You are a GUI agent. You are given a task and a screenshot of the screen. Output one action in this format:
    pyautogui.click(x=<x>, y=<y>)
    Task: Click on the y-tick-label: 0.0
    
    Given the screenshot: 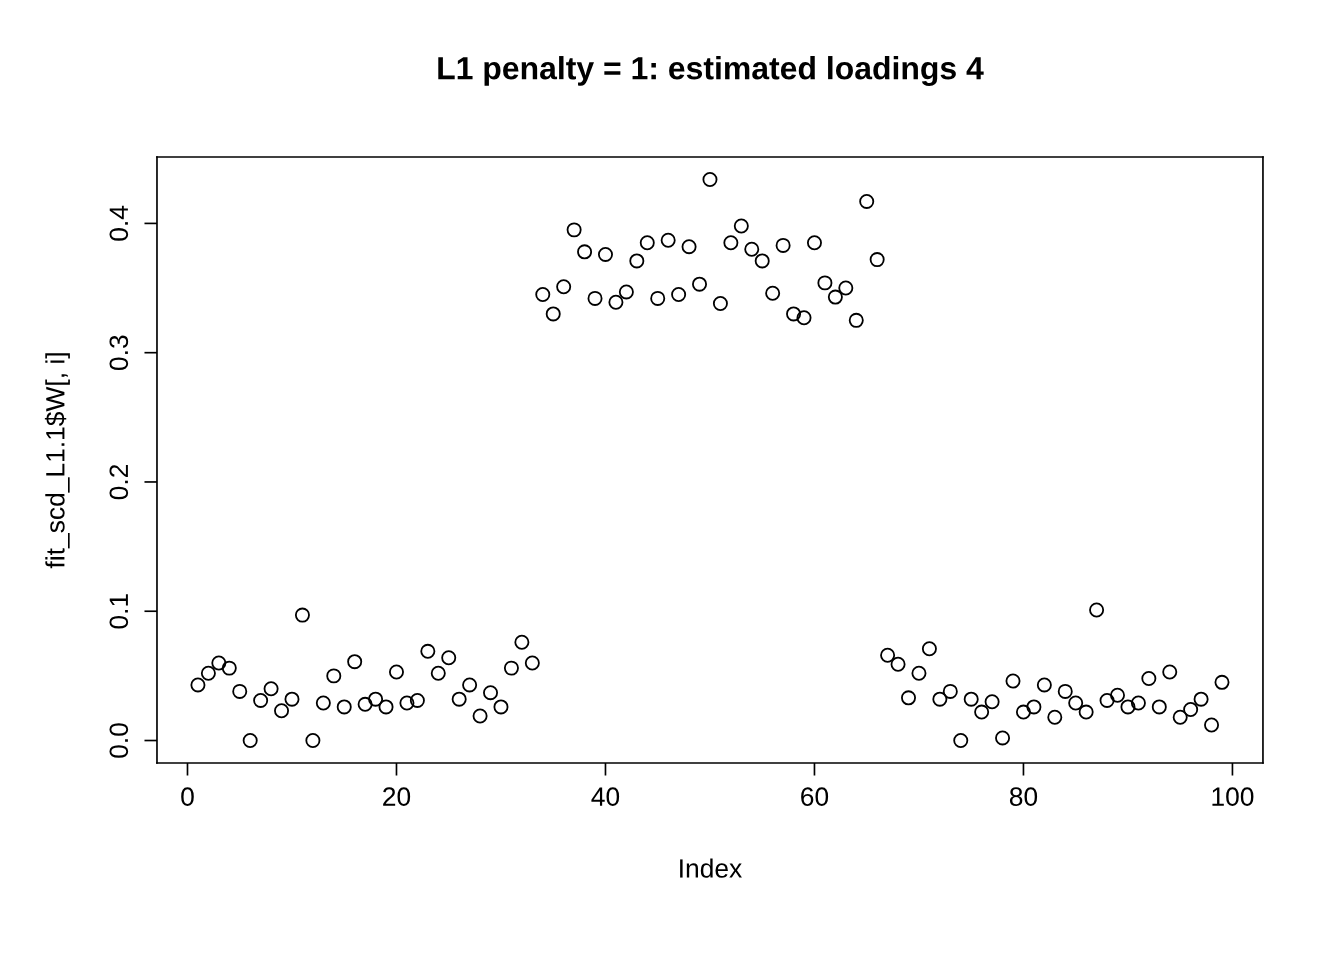 What is the action you would take?
    pyautogui.click(x=119, y=740)
    